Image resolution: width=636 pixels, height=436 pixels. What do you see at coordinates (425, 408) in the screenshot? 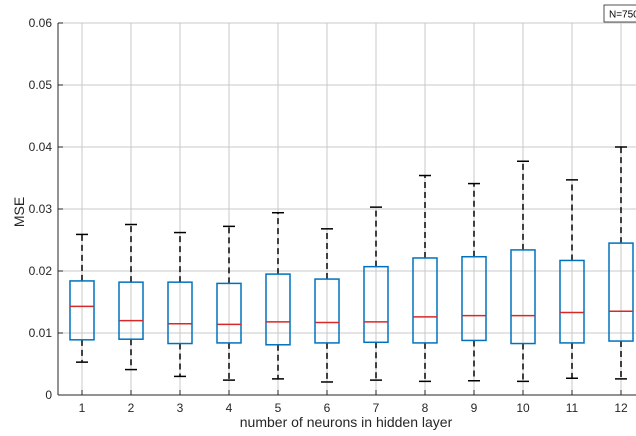
I see `x-tick-label: 8` at bounding box center [425, 408].